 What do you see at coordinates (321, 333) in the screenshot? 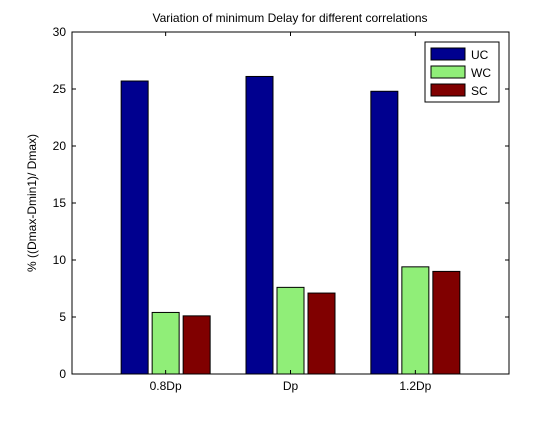
I see `bar-sc-dp` at bounding box center [321, 333].